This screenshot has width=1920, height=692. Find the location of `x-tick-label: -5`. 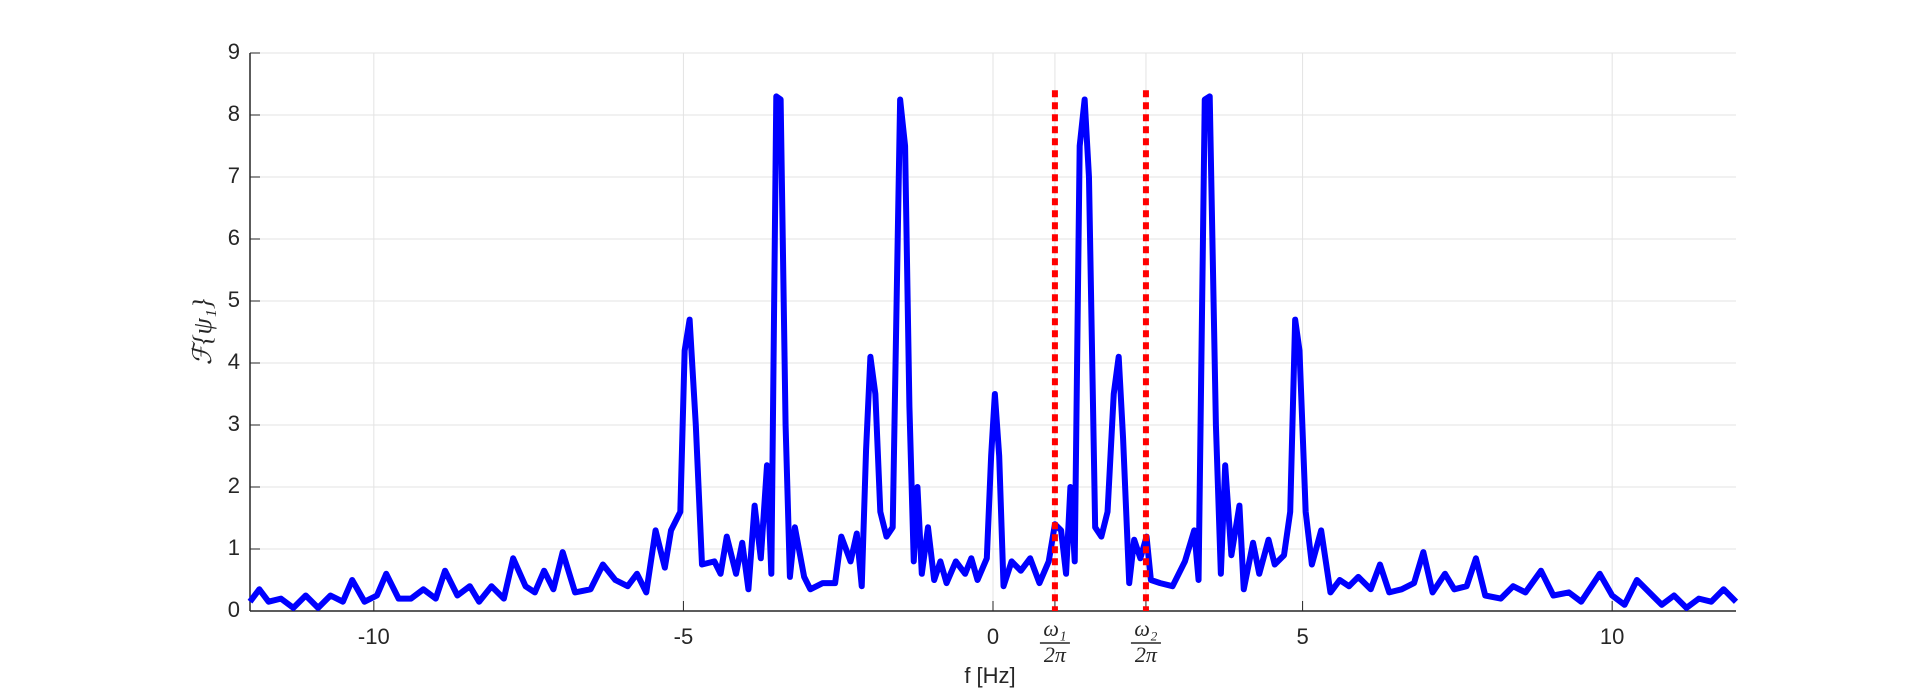

x-tick-label: -5 is located at coordinates (684, 636).